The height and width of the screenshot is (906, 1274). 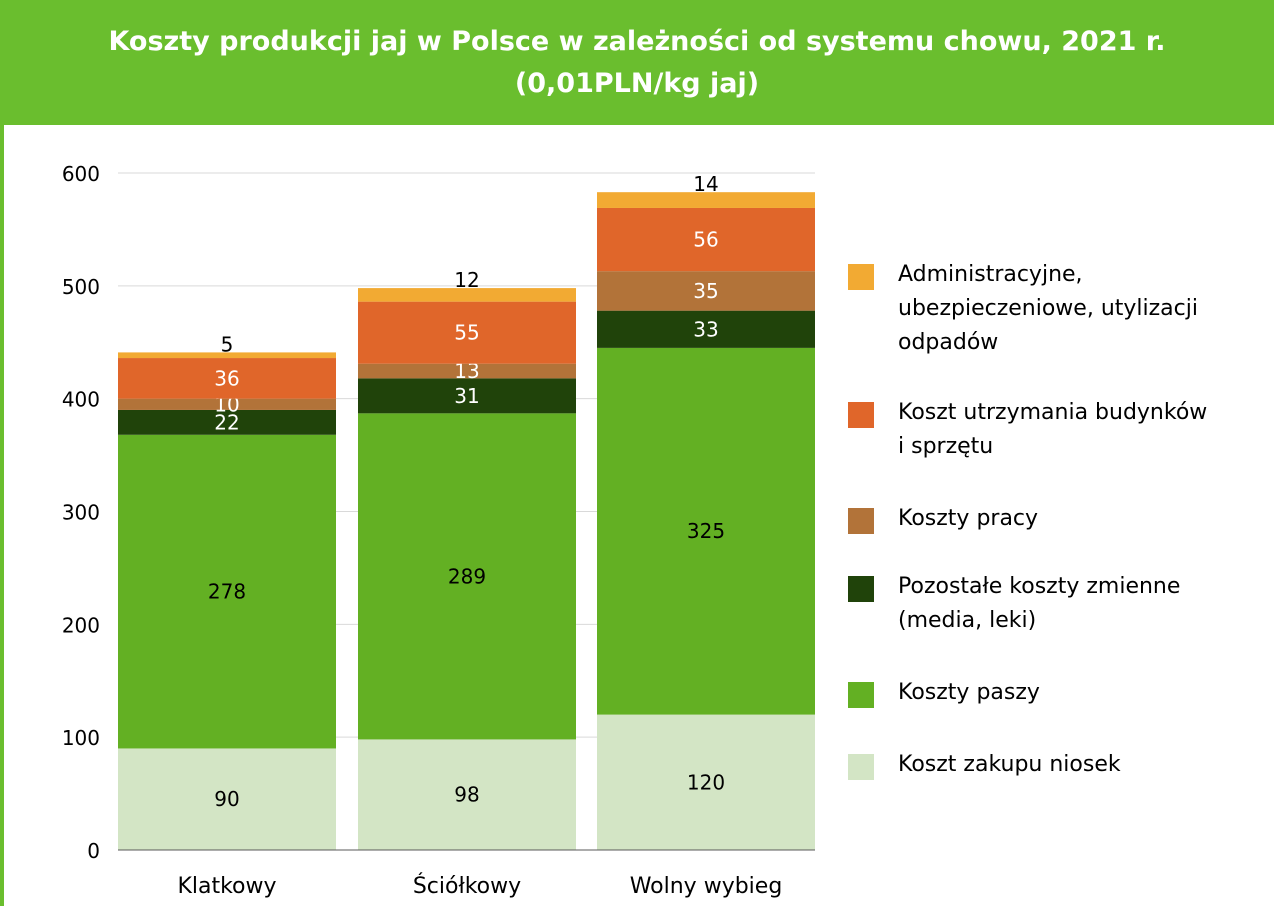 I want to click on y-tick-label: 100, so click(x=81, y=738).